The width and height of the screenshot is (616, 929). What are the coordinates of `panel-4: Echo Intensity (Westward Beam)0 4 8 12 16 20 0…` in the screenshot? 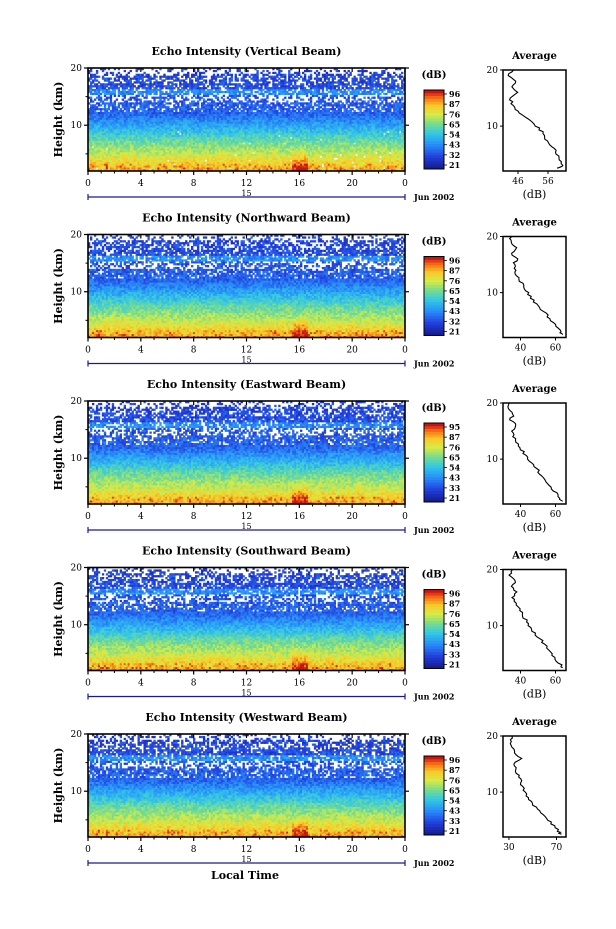 It's located at (309, 789).